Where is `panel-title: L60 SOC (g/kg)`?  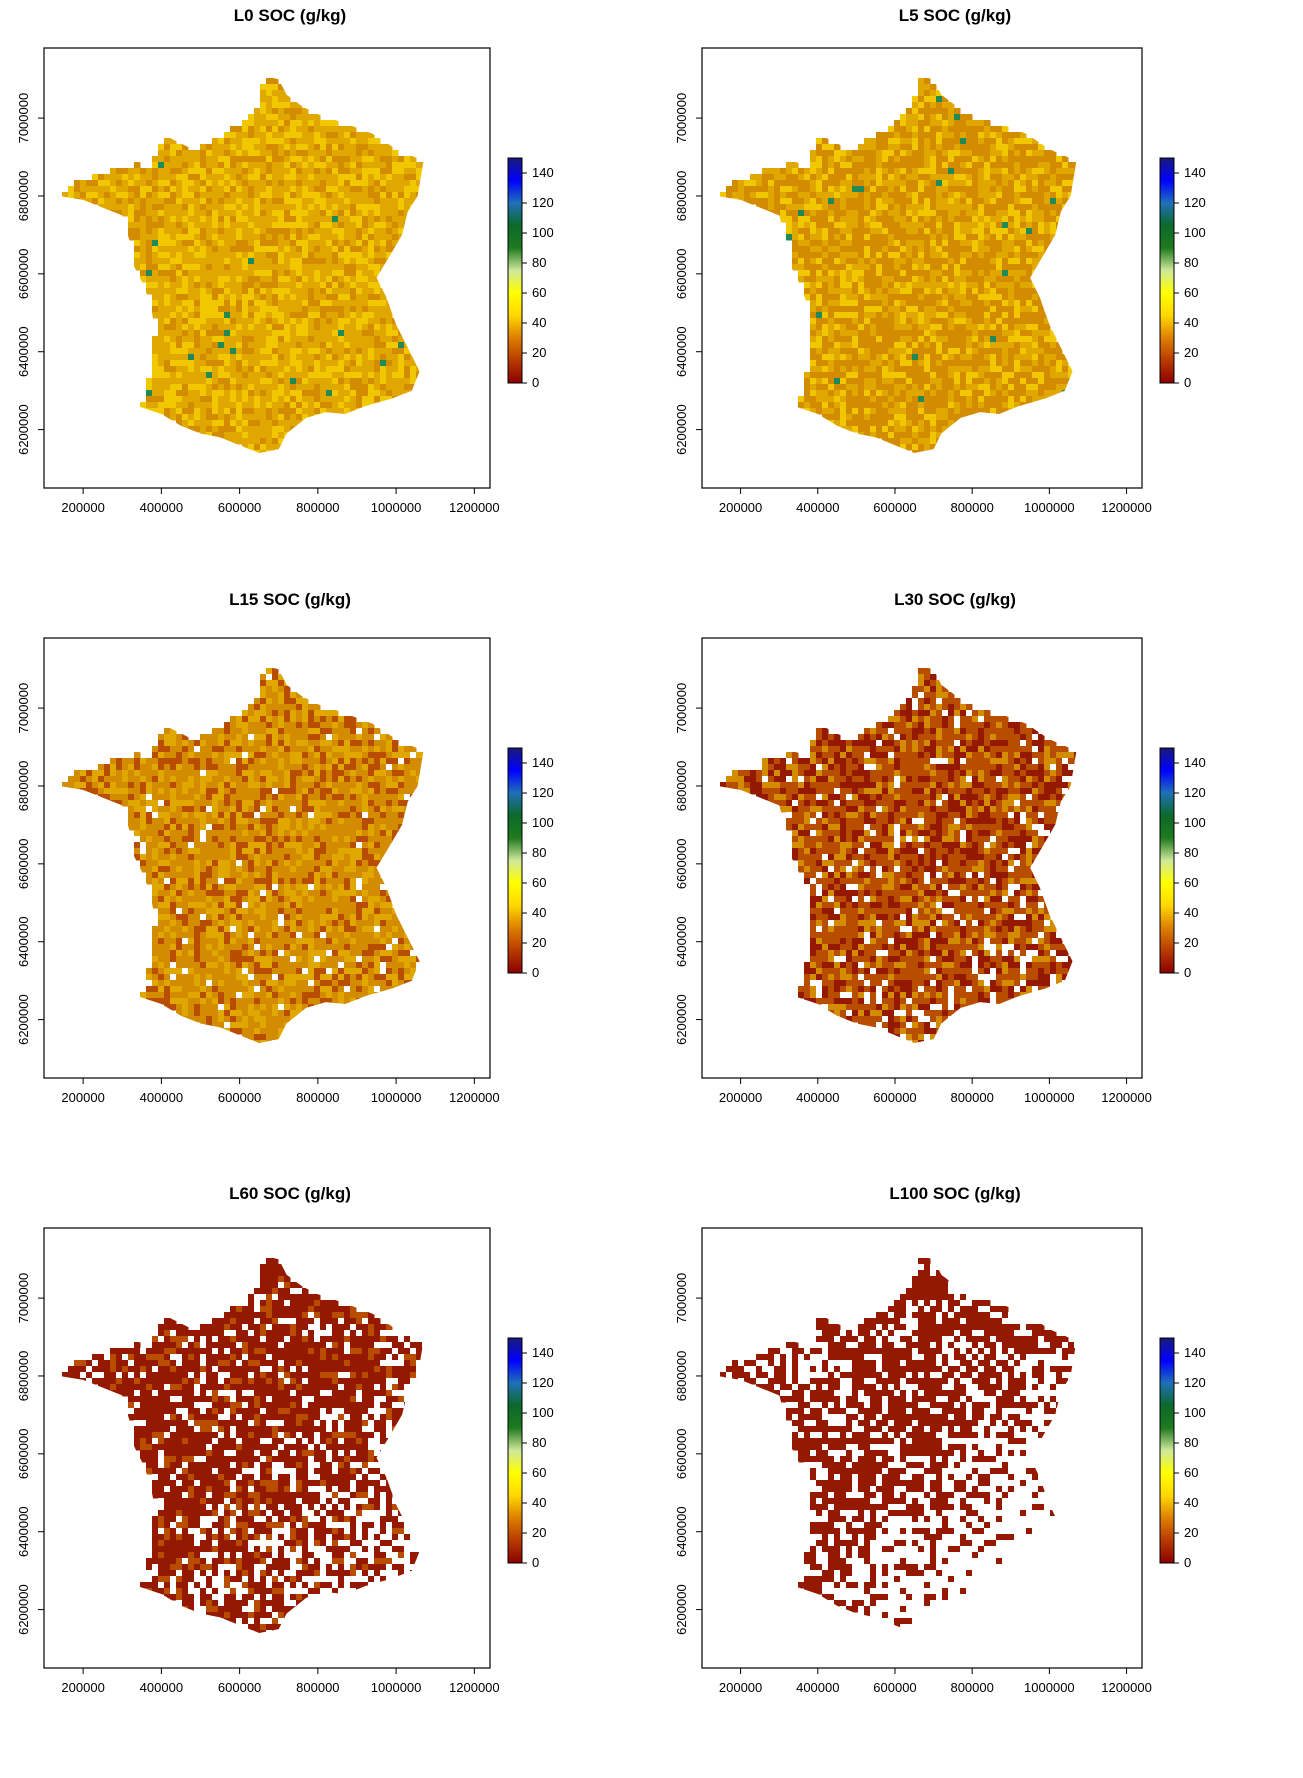
panel-title: L60 SOC (g/kg) is located at coordinates (290, 1194).